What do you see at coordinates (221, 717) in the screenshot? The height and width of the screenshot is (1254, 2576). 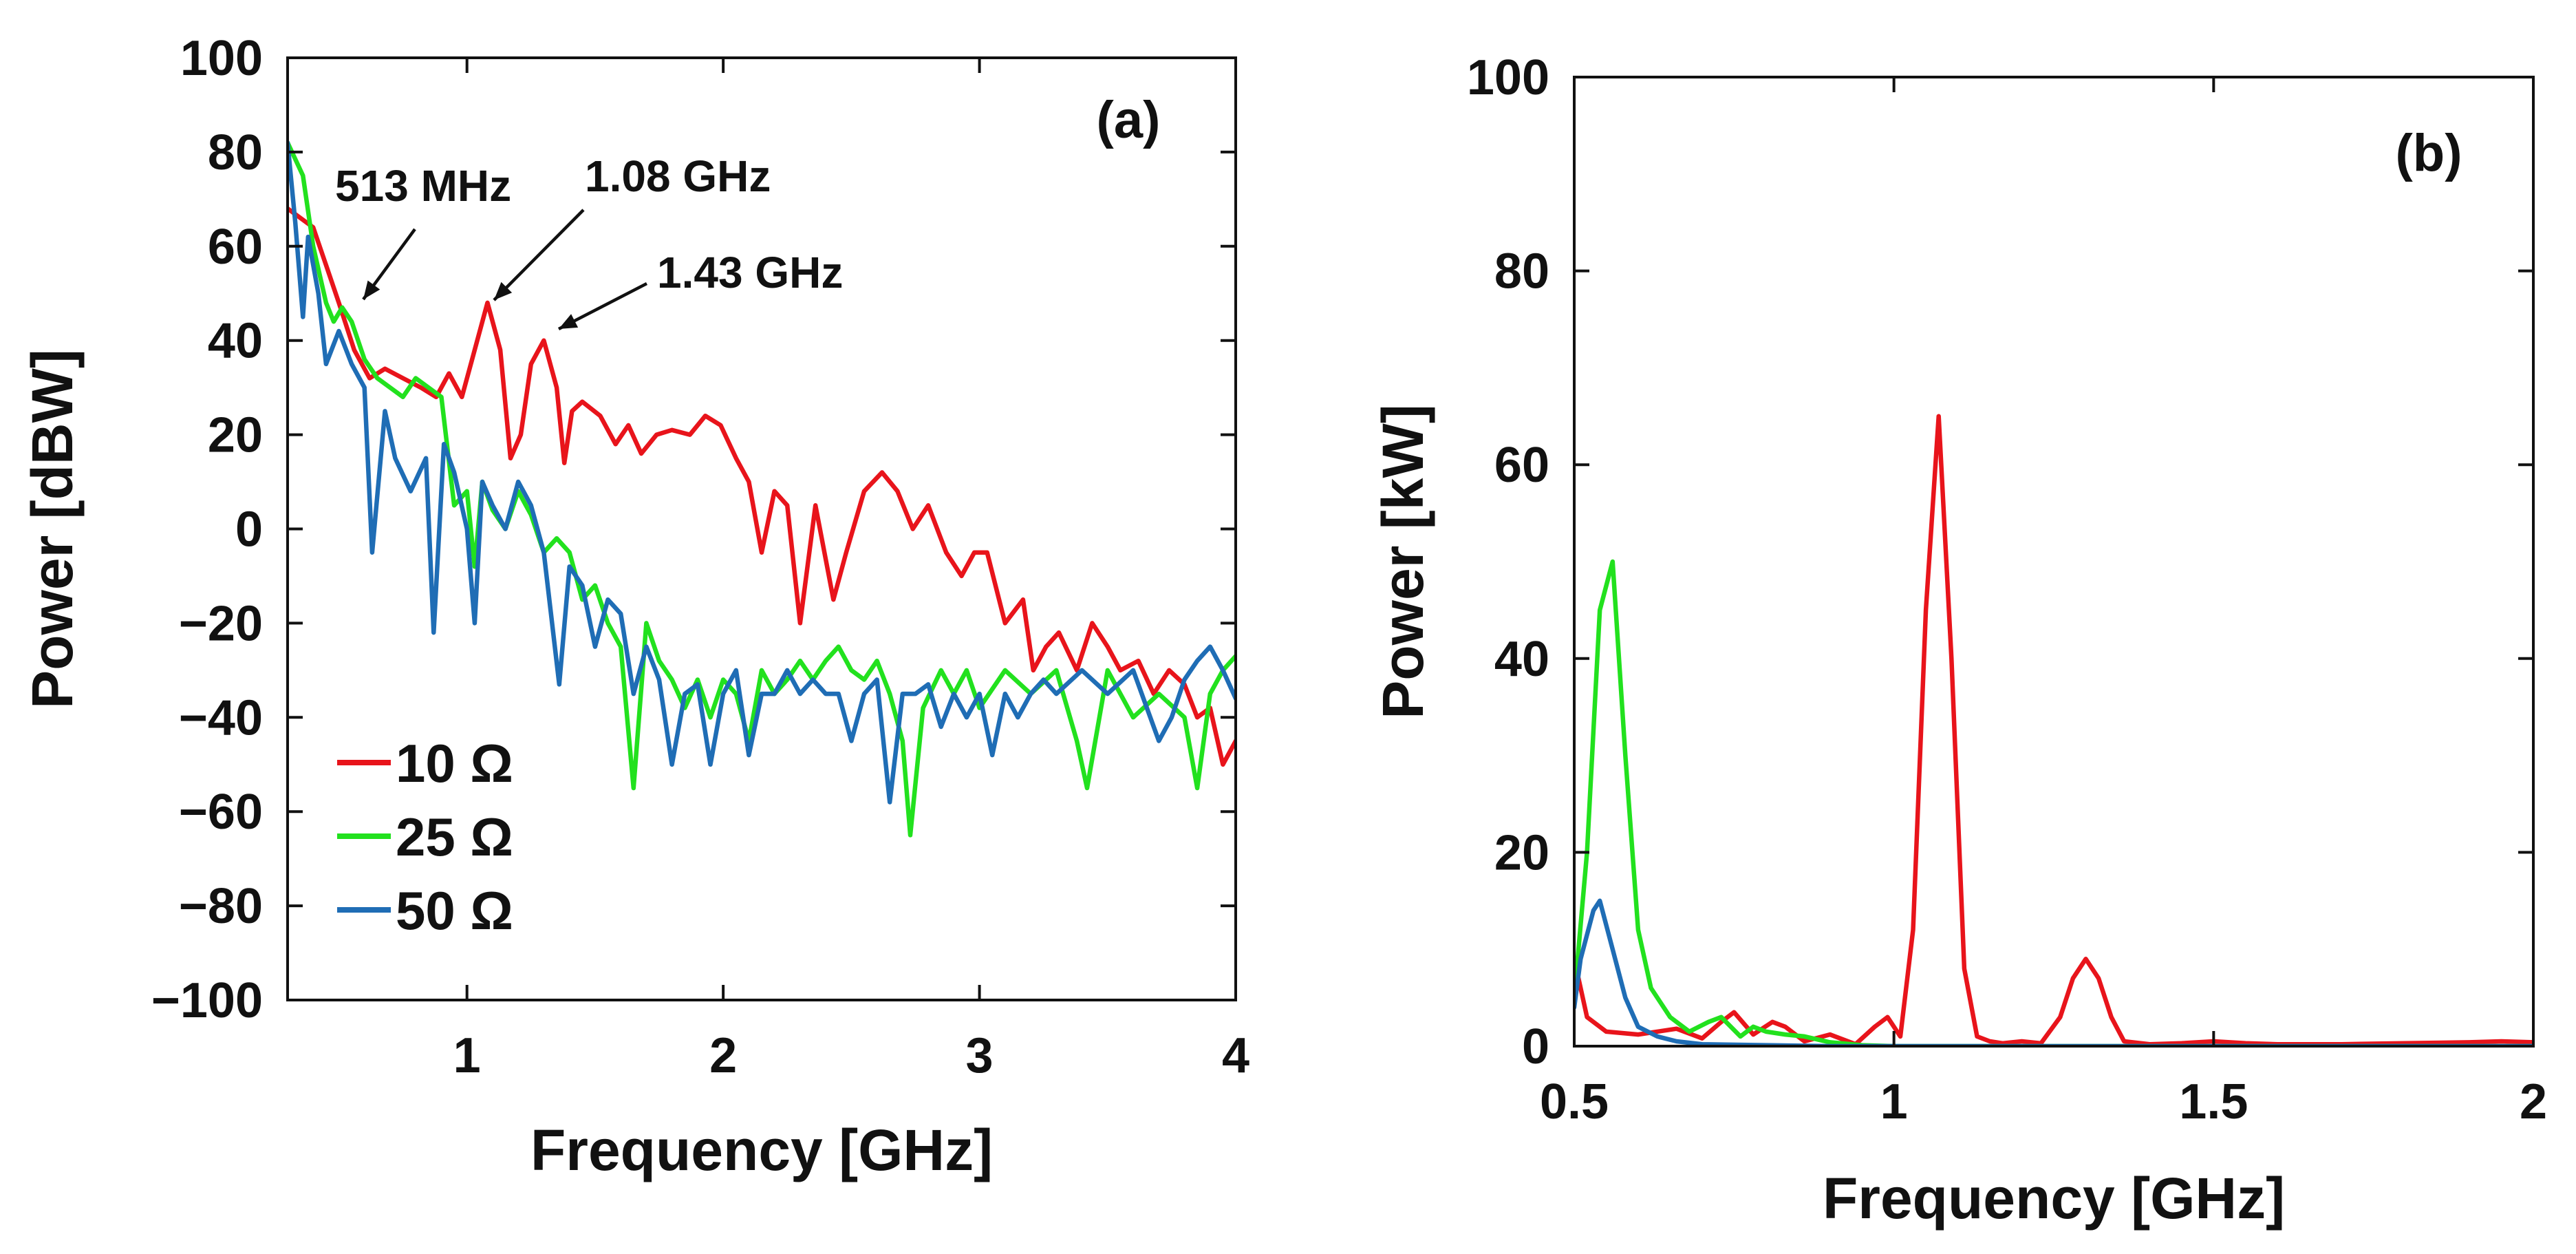 I see `y-tick-label: −40` at bounding box center [221, 717].